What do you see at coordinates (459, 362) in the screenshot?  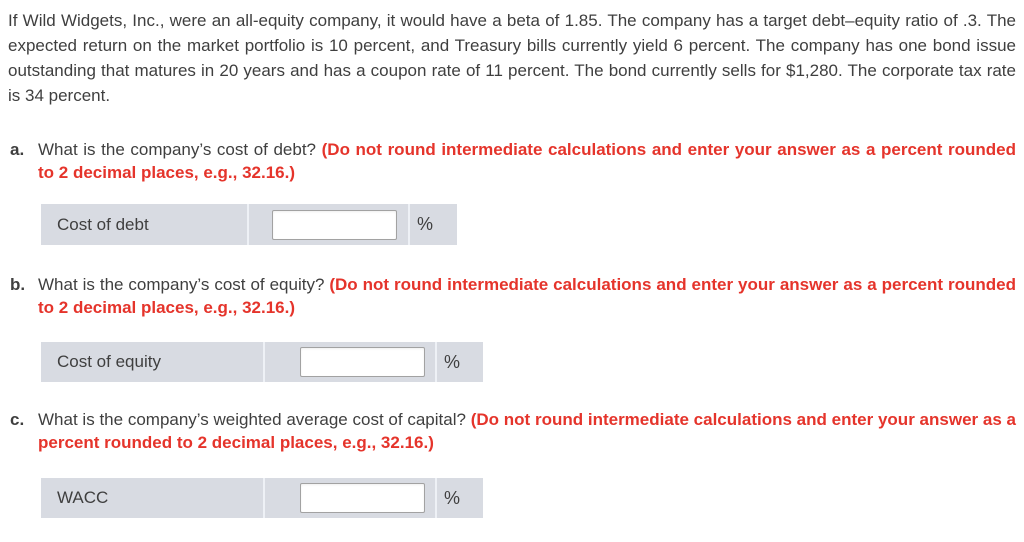 I see `percent-sign-b: %` at bounding box center [459, 362].